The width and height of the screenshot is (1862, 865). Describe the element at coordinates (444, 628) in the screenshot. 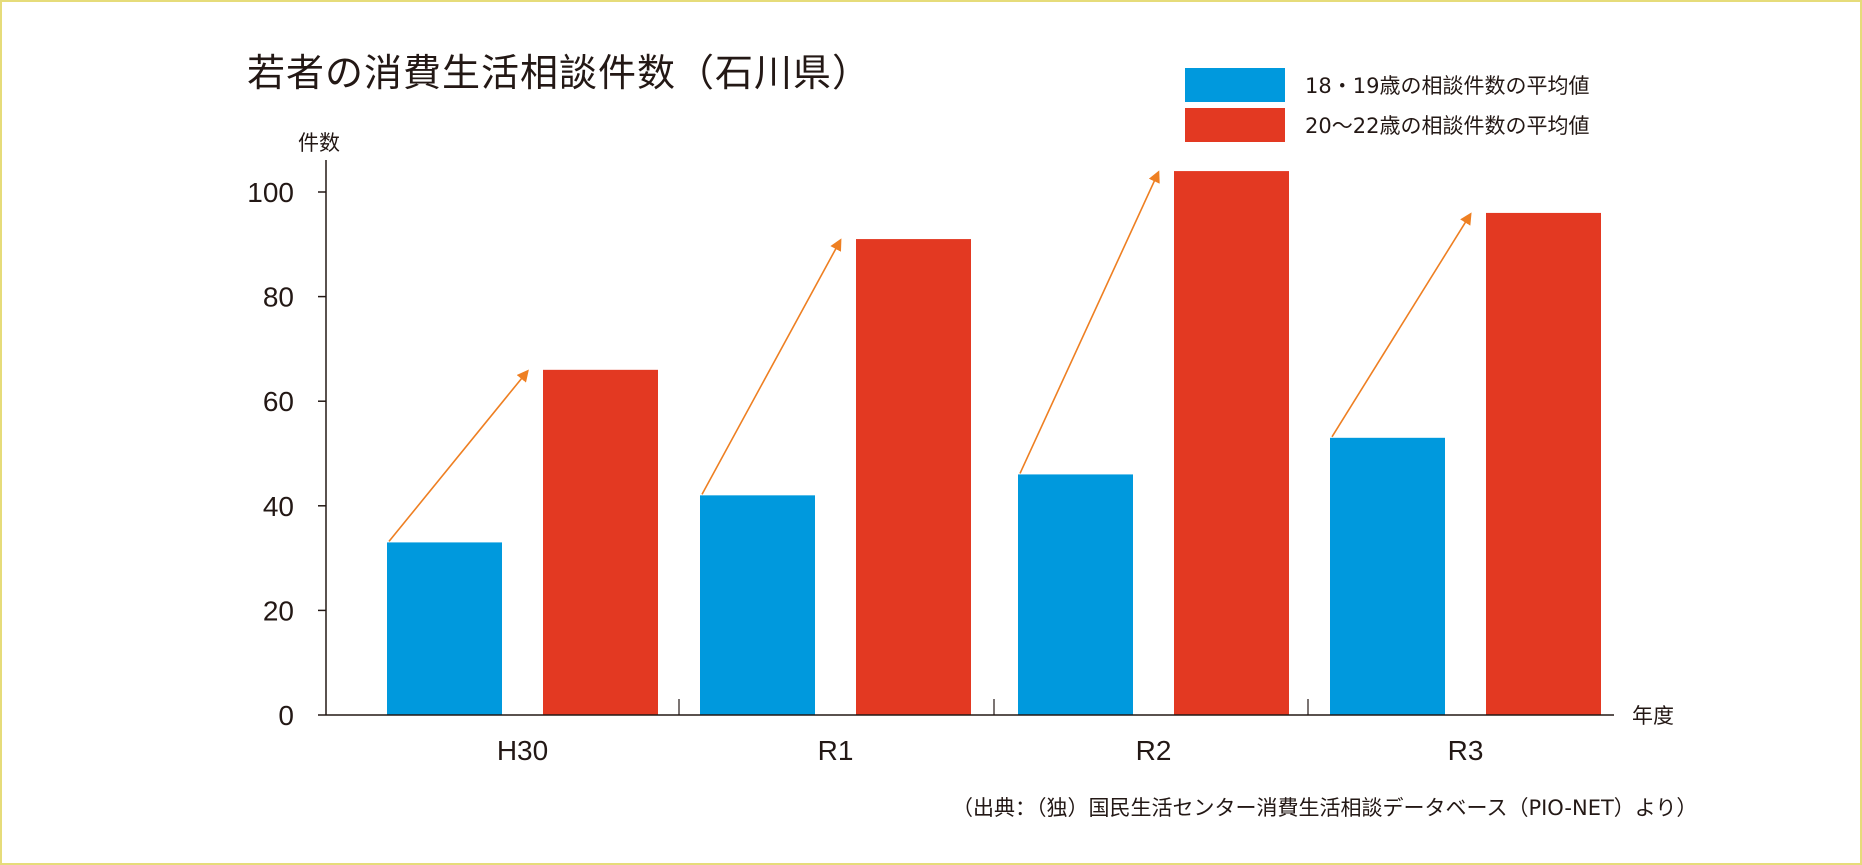

I see `bar-series-1-h30` at that location.